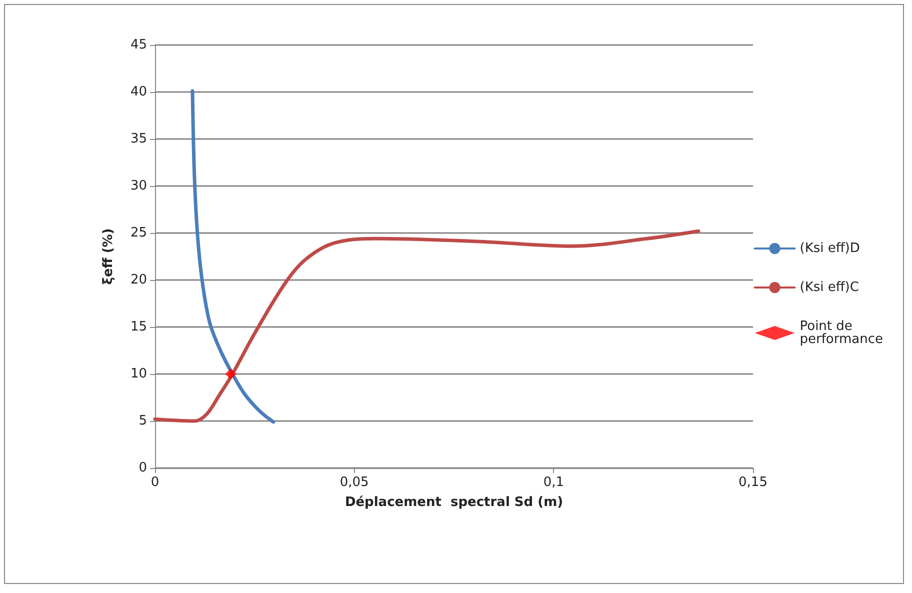 The image size is (912, 593). What do you see at coordinates (354, 482) in the screenshot?
I see `x-tick-label: 0,05` at bounding box center [354, 482].